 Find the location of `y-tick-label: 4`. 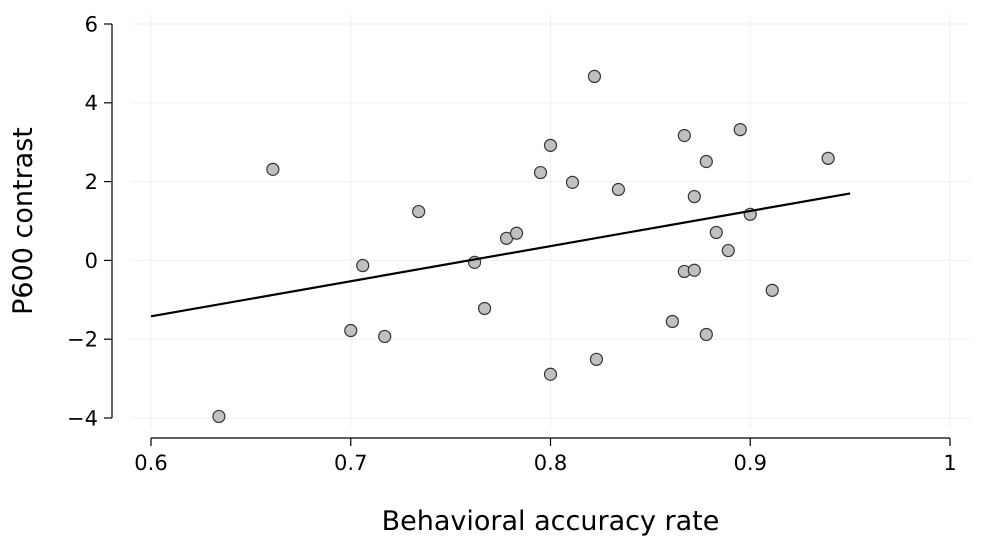

y-tick-label: 4 is located at coordinates (91, 103).